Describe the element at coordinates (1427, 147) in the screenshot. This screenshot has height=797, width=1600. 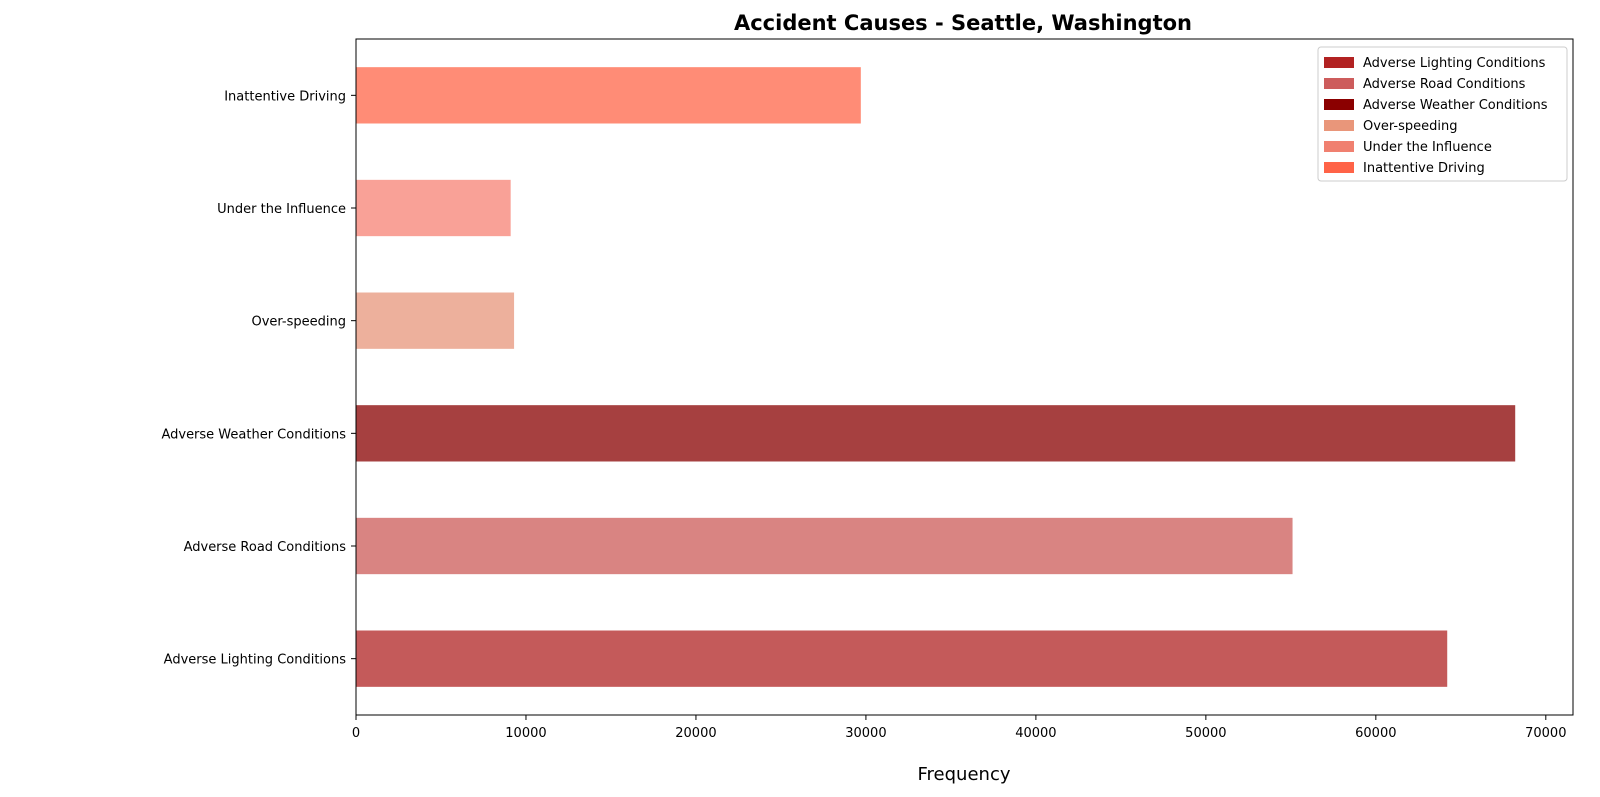
I see `legend-label: Under the Influence` at that location.